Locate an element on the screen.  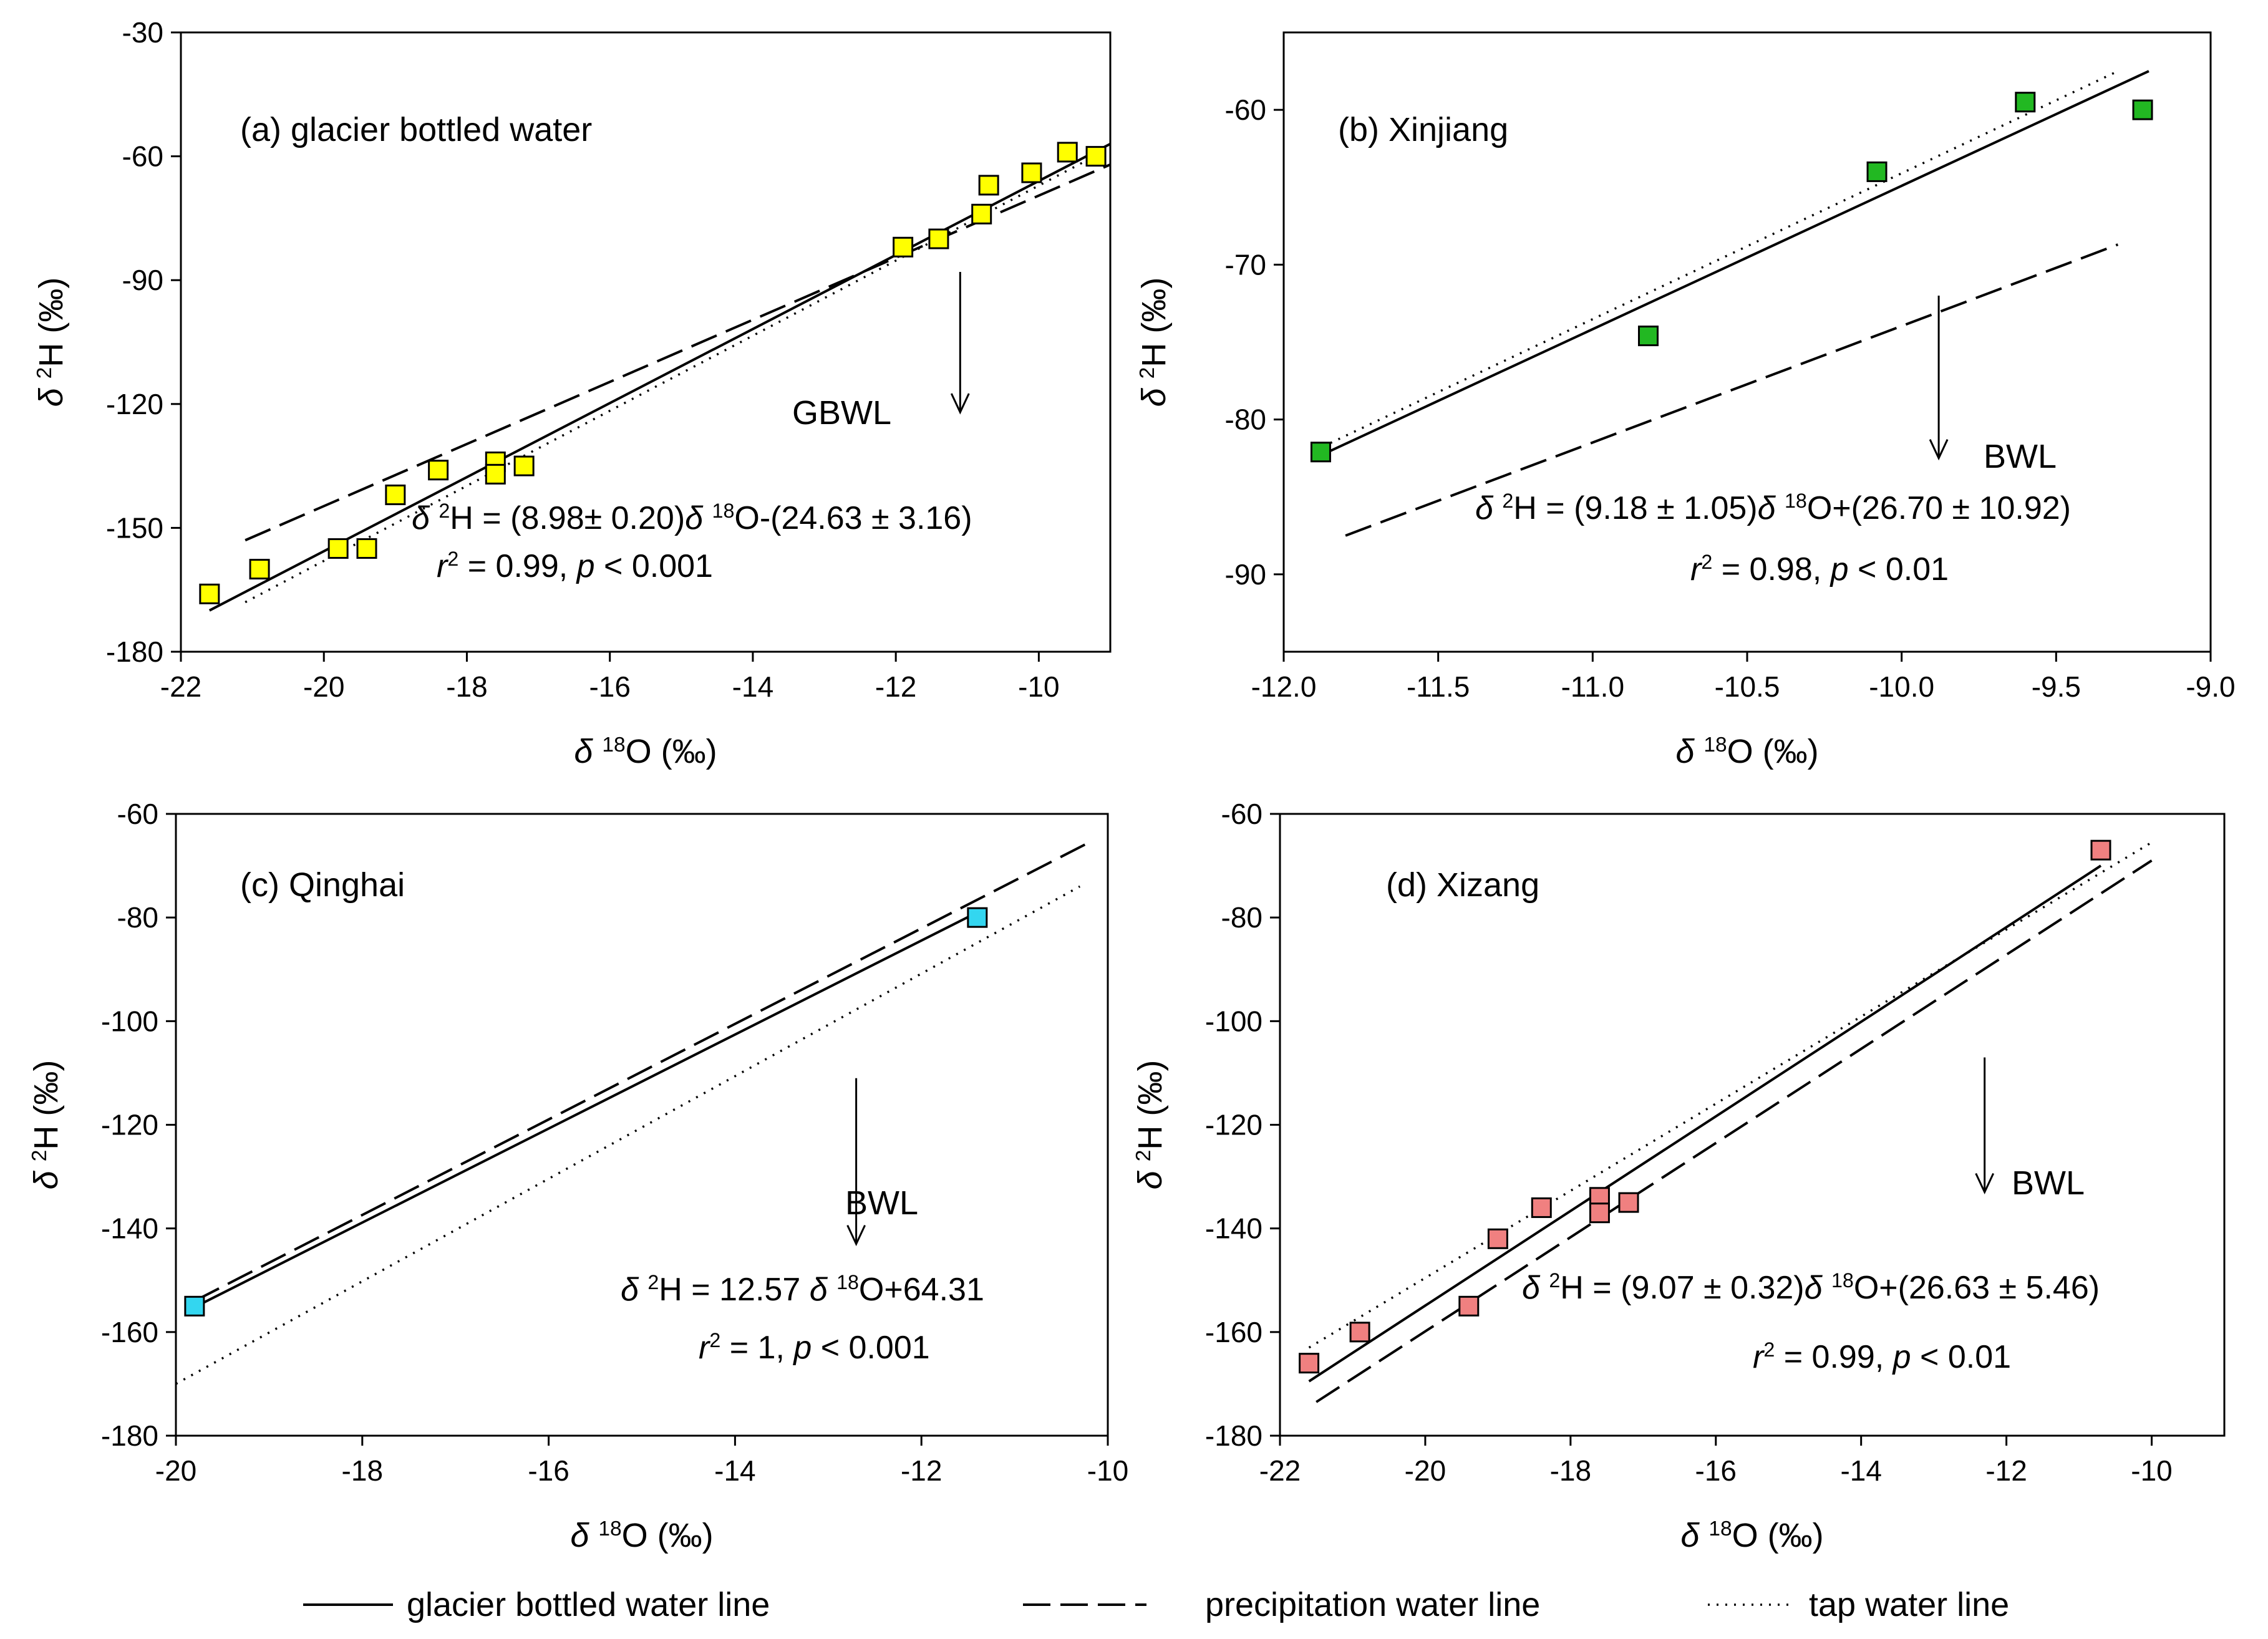
panel-title: (d) Xizang is located at coordinates (1463, 885).